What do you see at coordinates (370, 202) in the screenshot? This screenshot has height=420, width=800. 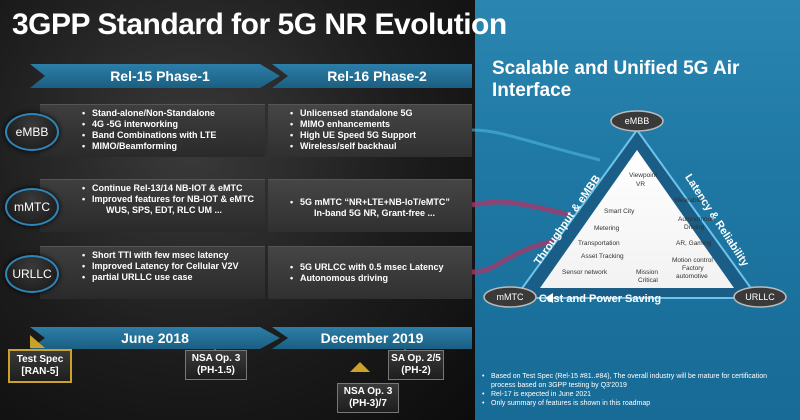 I see `list-item: 5G mMTC “NR+LTE+NB-IoT/eMTC”` at bounding box center [370, 202].